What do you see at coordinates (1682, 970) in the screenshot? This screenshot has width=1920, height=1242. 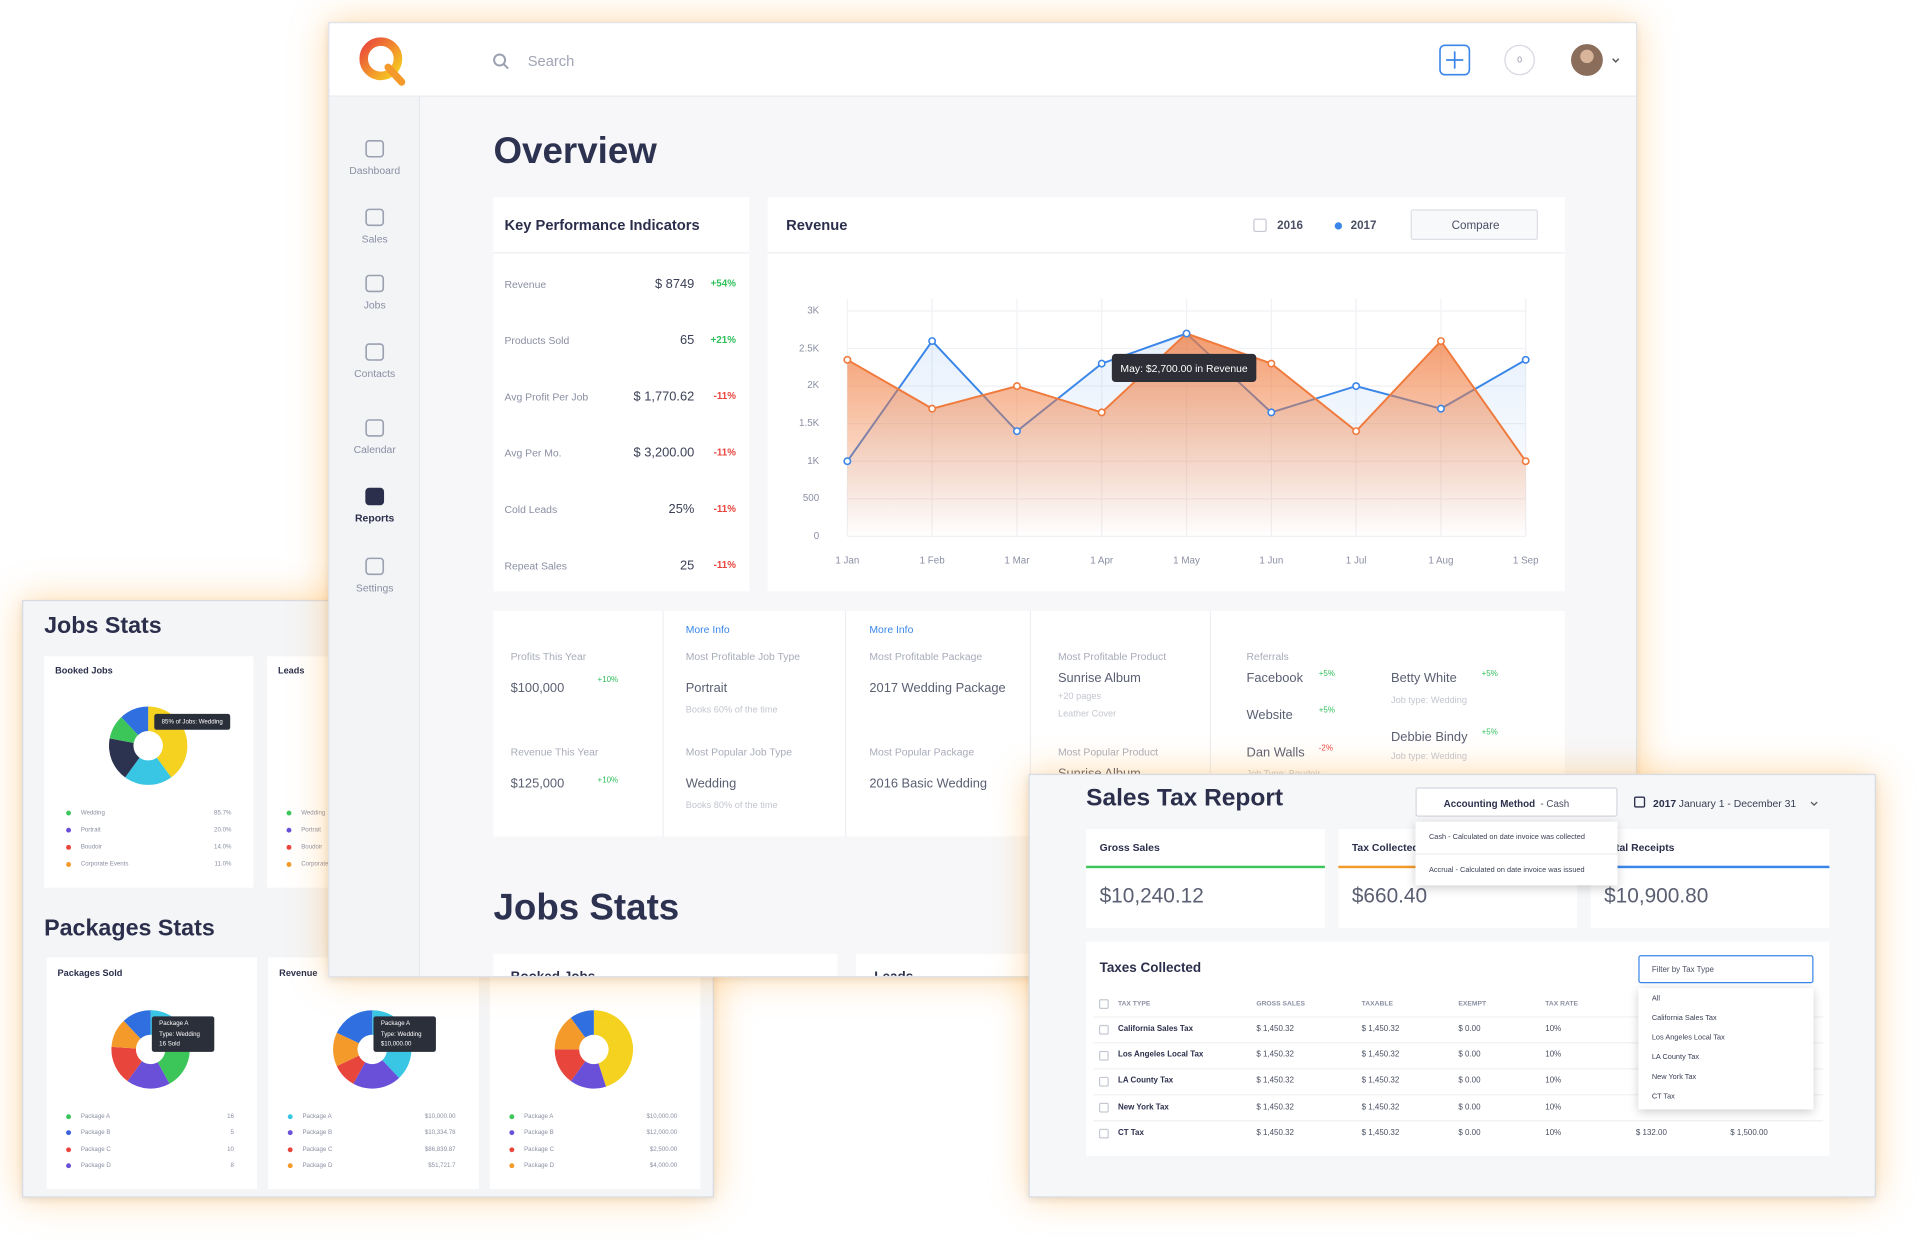 I see `dropdown-label: Filter by Tax Type` at bounding box center [1682, 970].